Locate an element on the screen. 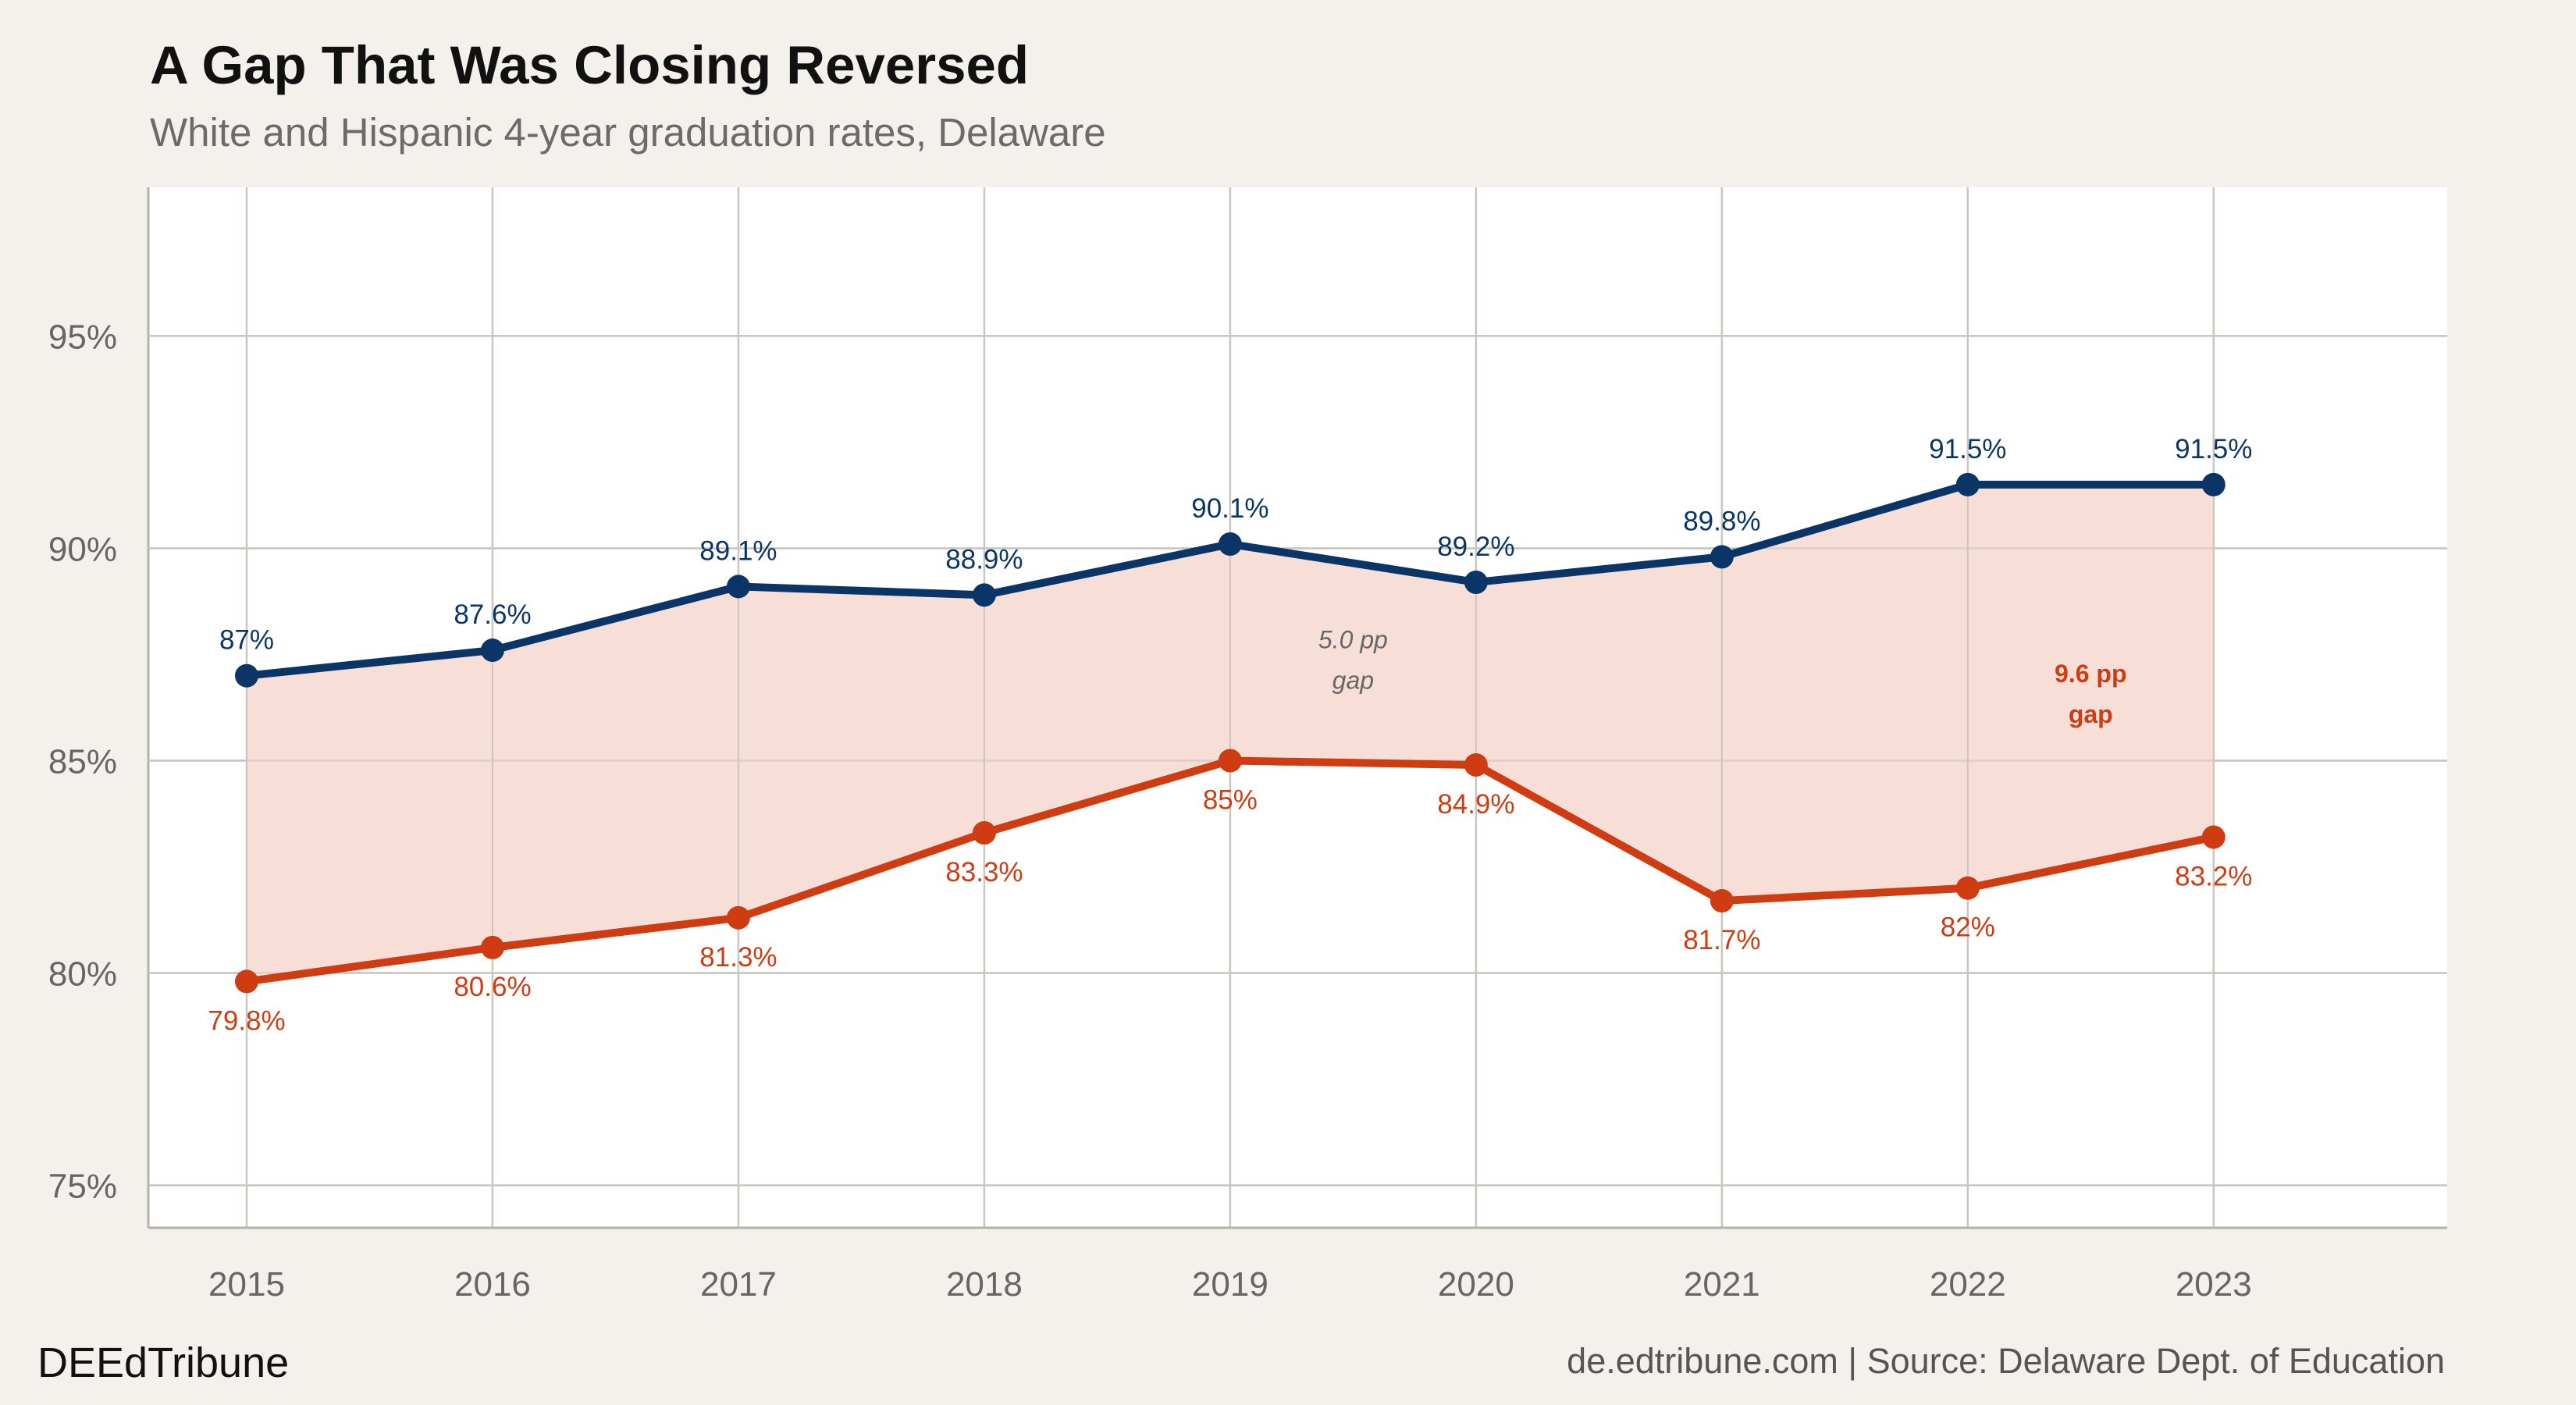 The width and height of the screenshot is (2576, 1405). brand-logo-text: DEEdTribune is located at coordinates (163, 1362).